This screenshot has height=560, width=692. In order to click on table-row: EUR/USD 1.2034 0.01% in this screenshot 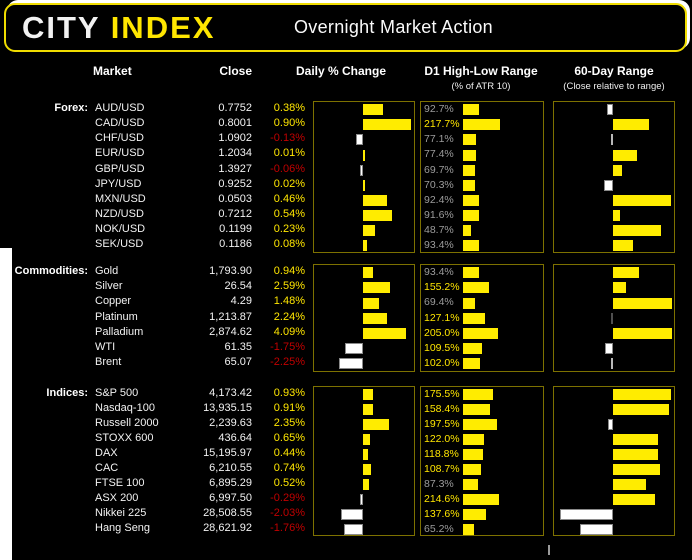, I will do `click(346, 153)`.